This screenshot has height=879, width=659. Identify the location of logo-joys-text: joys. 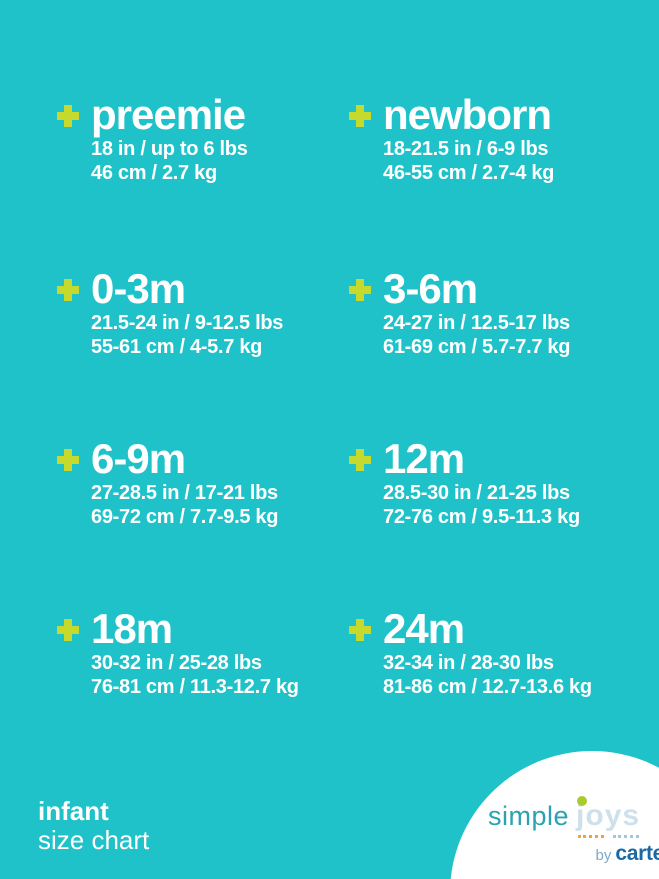
(608, 817).